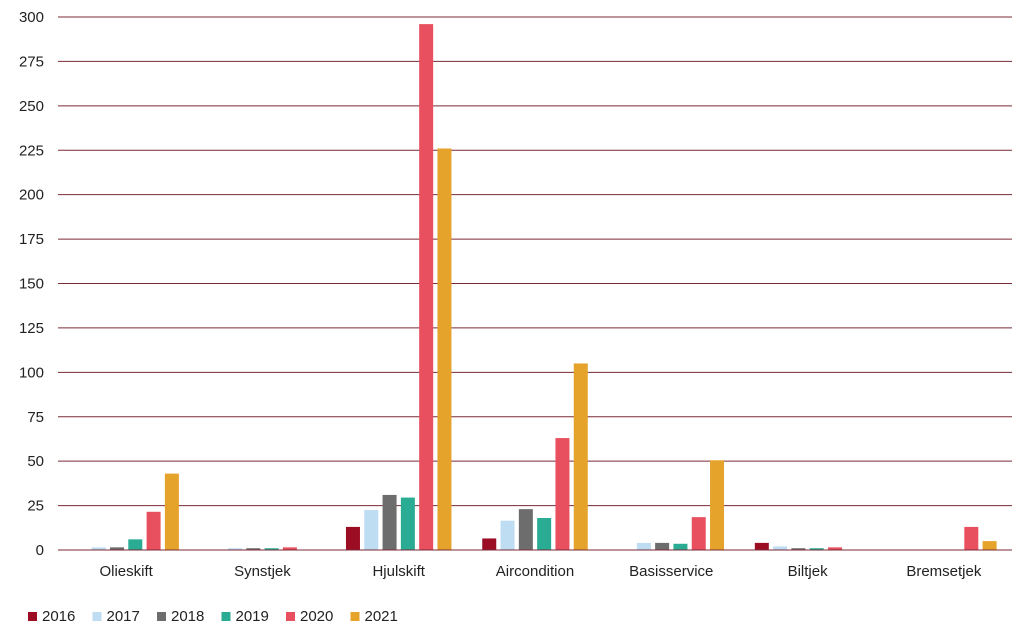 The width and height of the screenshot is (1019, 632). What do you see at coordinates (535, 571) in the screenshot?
I see `x-category-label: Aircondition` at bounding box center [535, 571].